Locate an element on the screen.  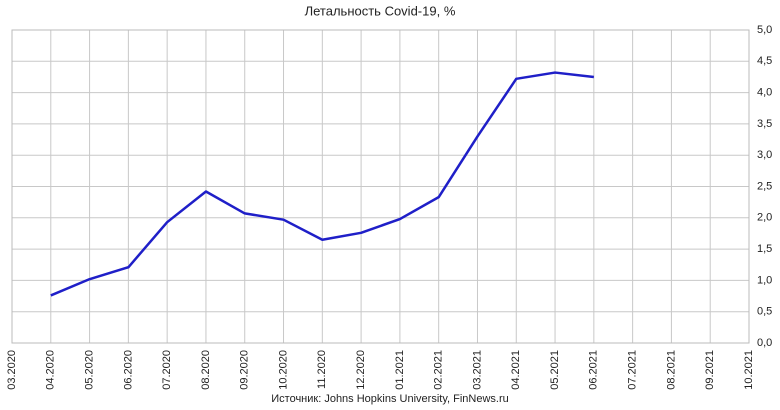
x-tick-label: 10.2021 is located at coordinates (749, 370).